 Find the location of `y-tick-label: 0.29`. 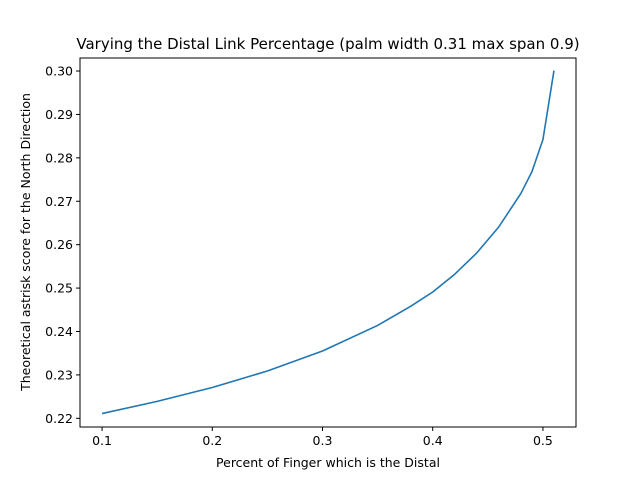

y-tick-label: 0.29 is located at coordinates (59, 114).